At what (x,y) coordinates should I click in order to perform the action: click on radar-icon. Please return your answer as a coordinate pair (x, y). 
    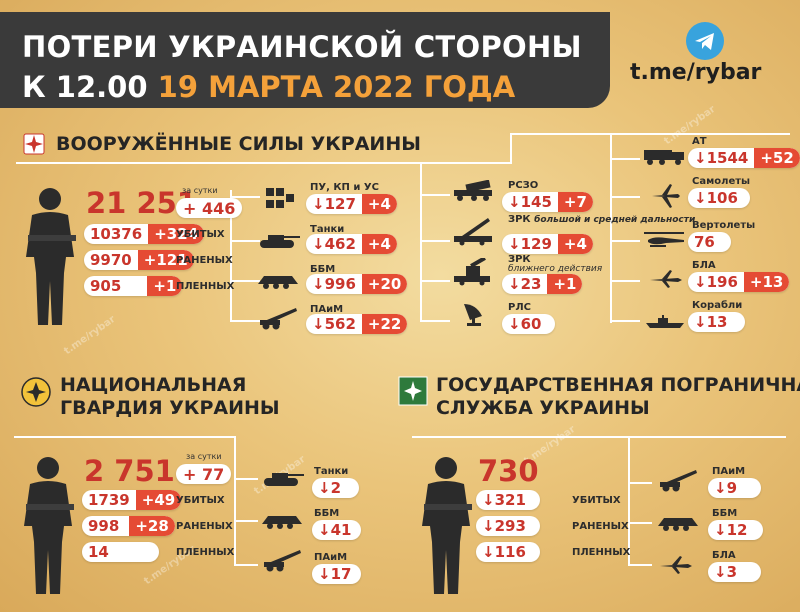
    Looking at the image, I should click on (474, 314).